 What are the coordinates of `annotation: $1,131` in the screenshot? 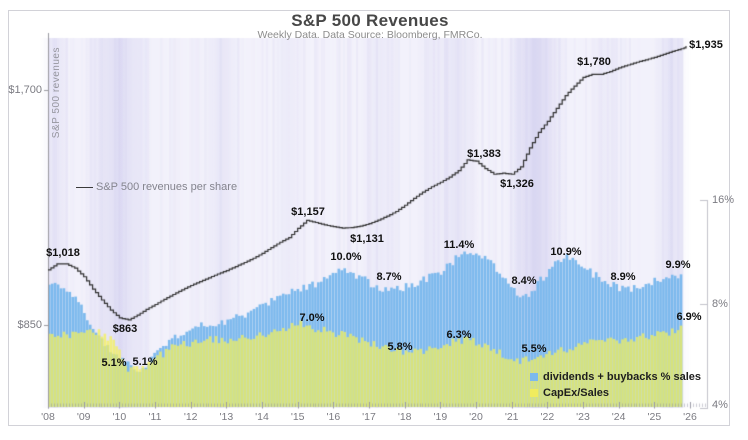 It's located at (367, 239).